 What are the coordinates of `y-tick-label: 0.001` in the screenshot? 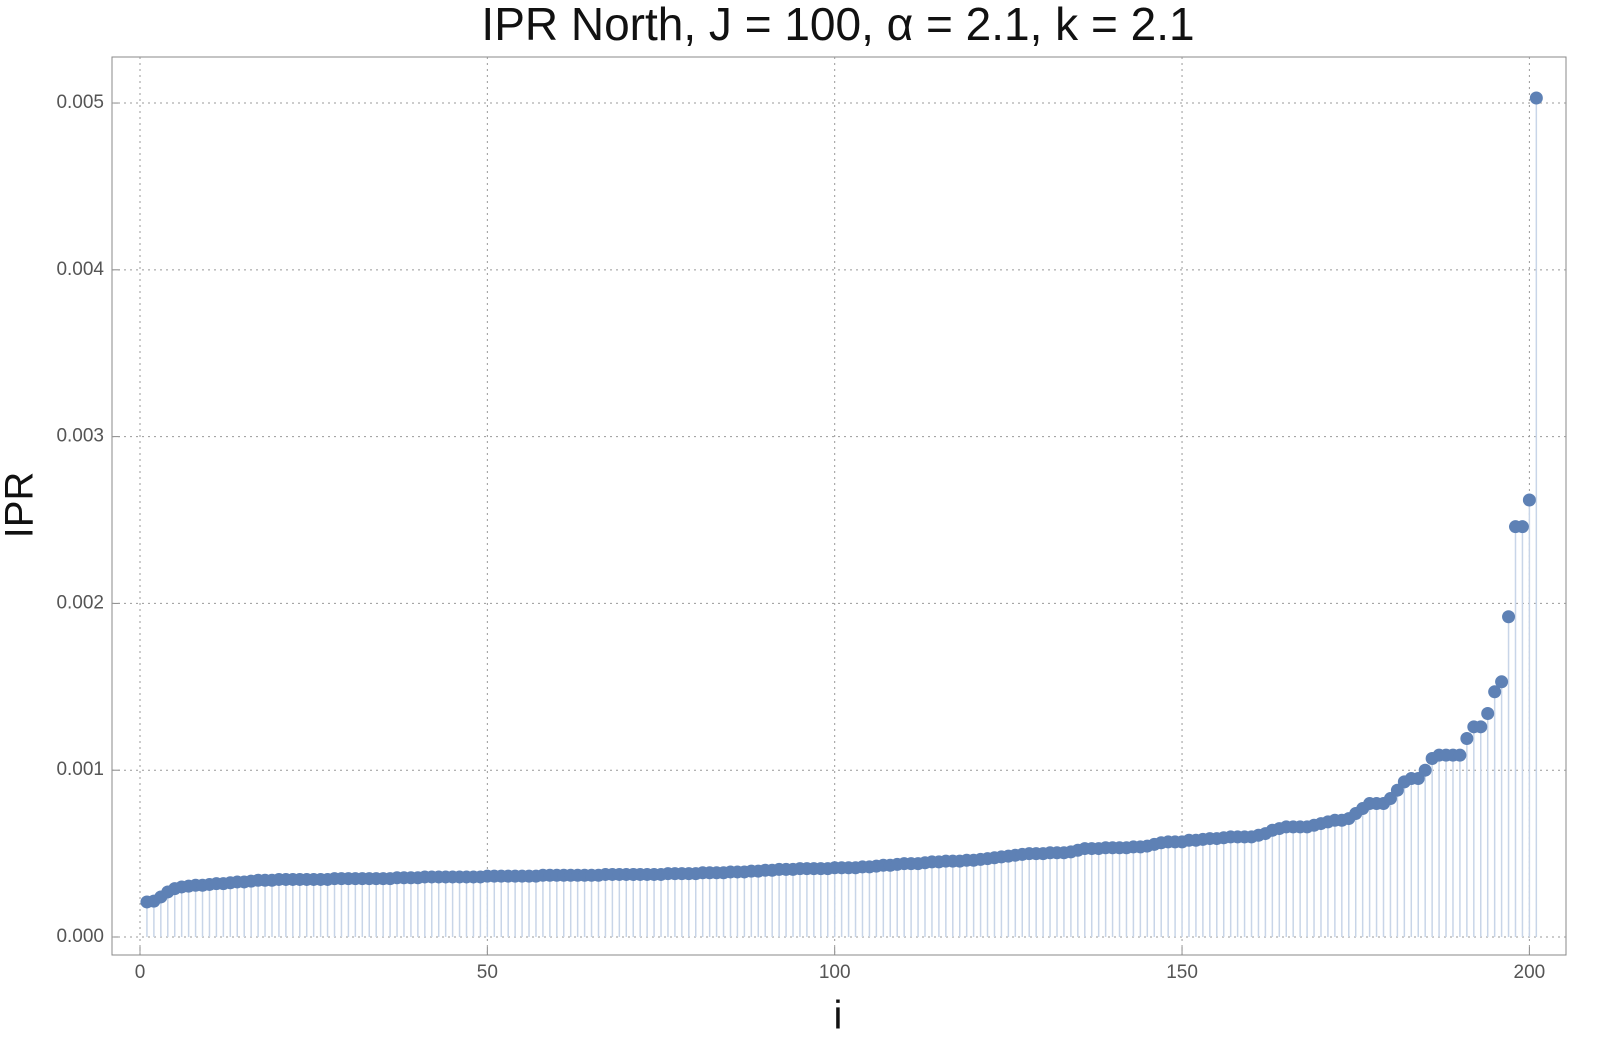 It's located at (80, 769).